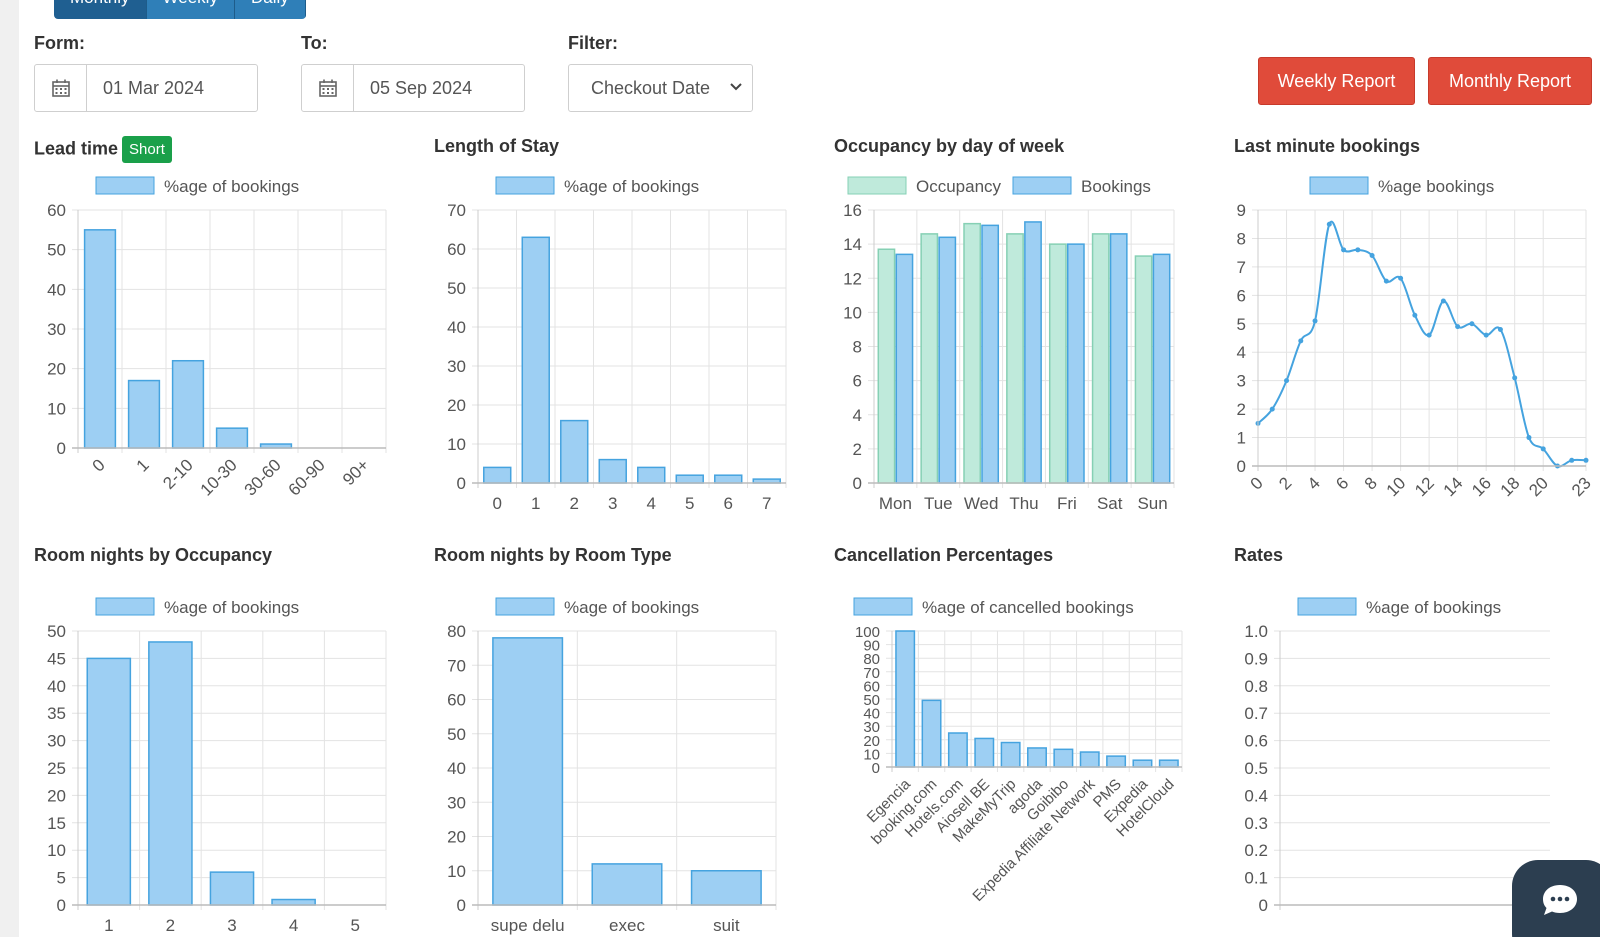 This screenshot has height=937, width=1600. Describe the element at coordinates (1152, 503) in the screenshot. I see `x-tick-label: Sun` at that location.